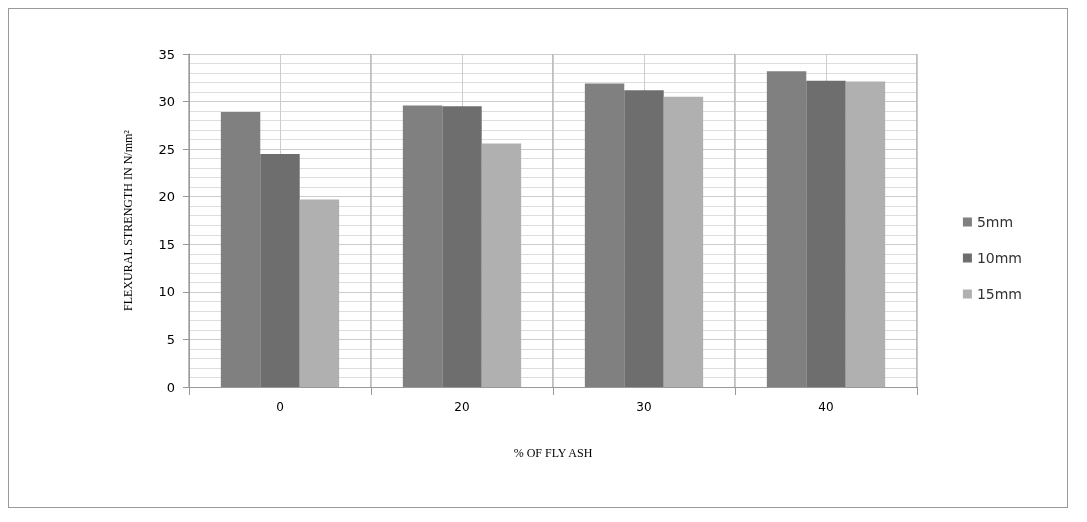 Image resolution: width=1087 pixels, height=522 pixels. What do you see at coordinates (166, 244) in the screenshot?
I see `y-tick-label: 15` at bounding box center [166, 244].